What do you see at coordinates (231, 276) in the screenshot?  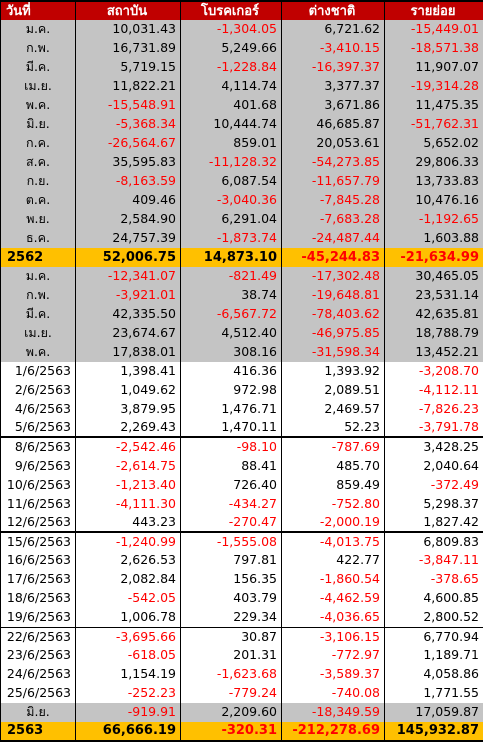 I see `cell-broker: -821.49` at bounding box center [231, 276].